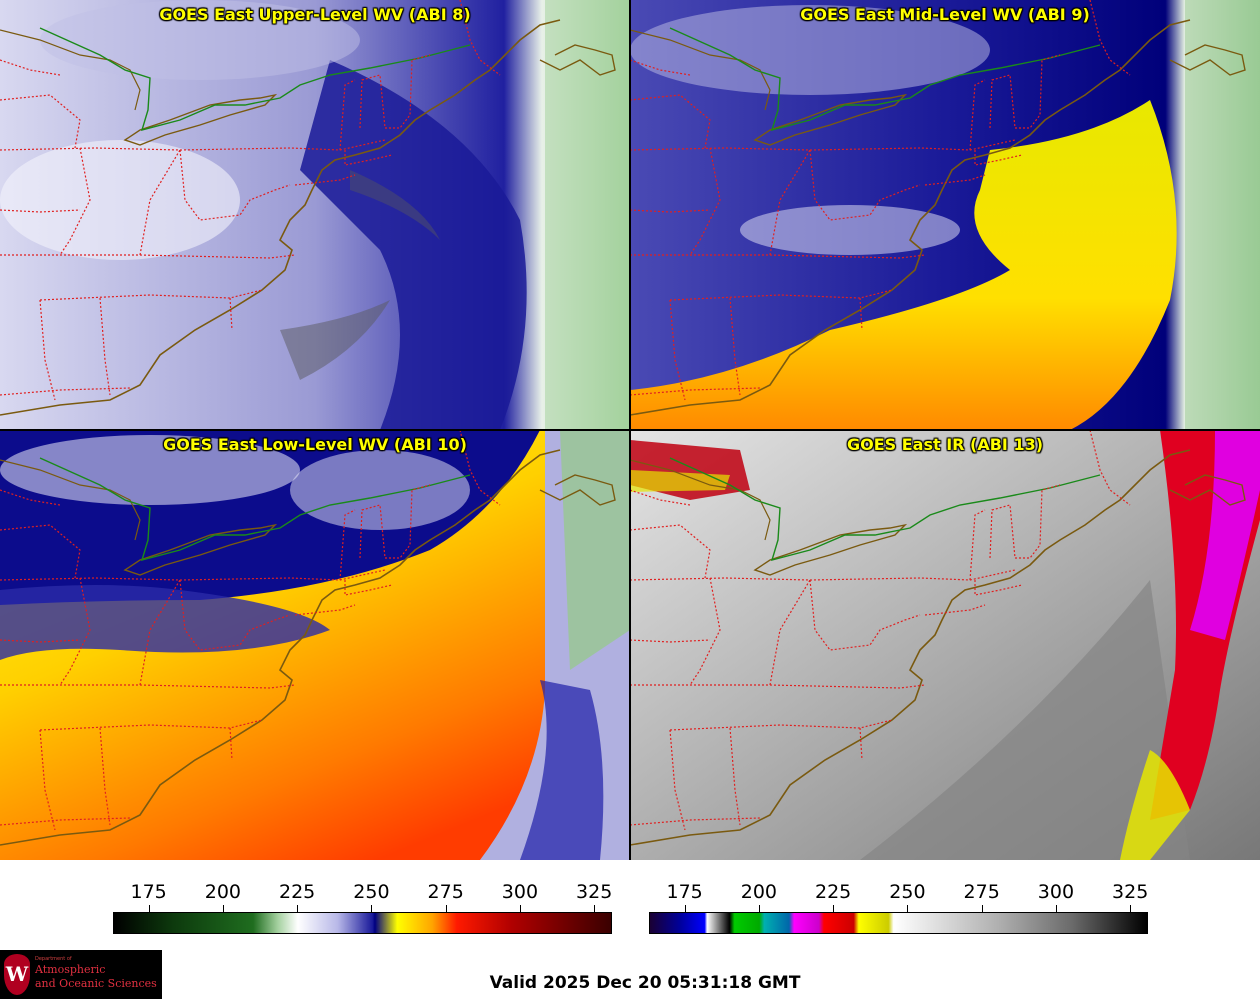 This screenshot has height=999, width=1260. Describe the element at coordinates (630, 430) in the screenshot. I see `panel-divider-horizontal` at that location.